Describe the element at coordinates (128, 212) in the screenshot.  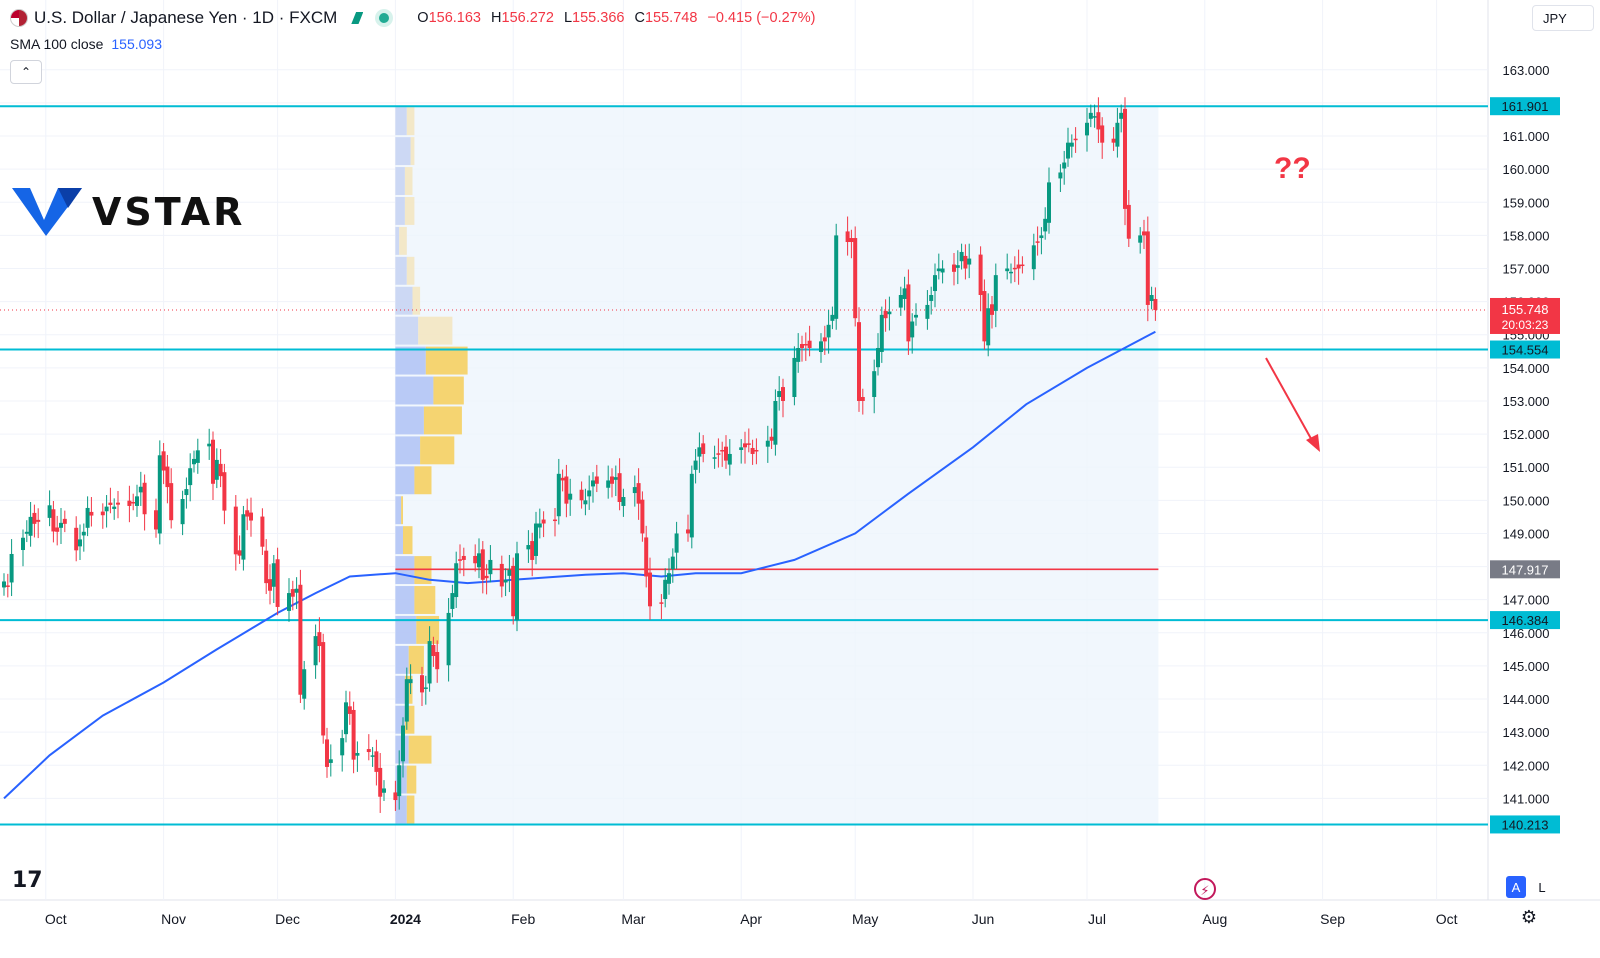
I see `vstar-logo: VSTAR` at that location.